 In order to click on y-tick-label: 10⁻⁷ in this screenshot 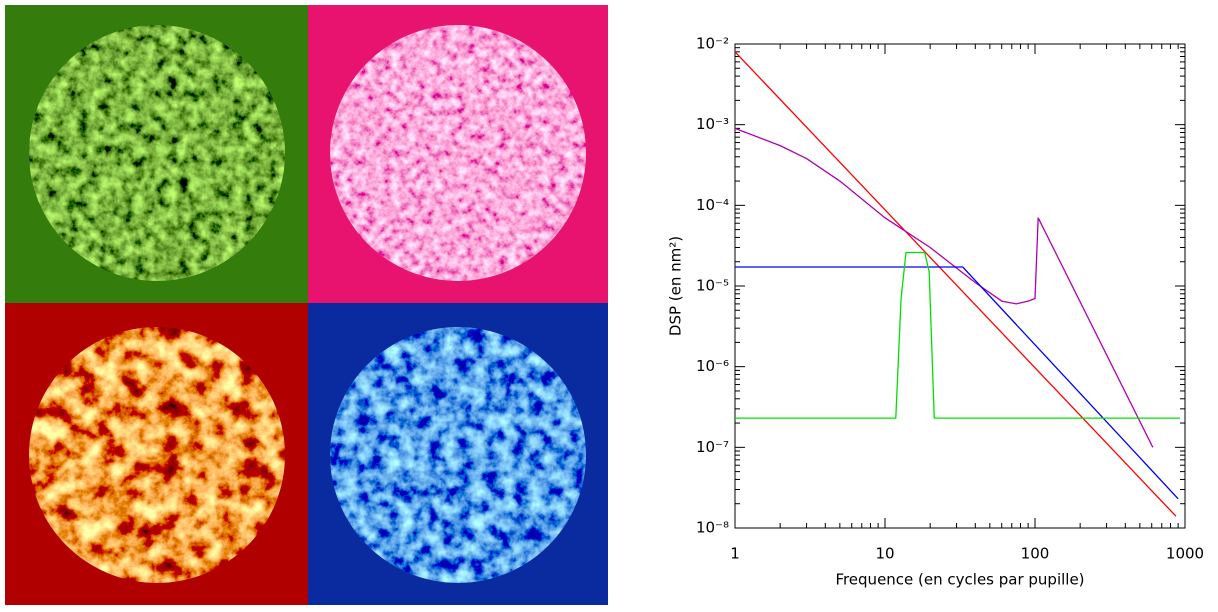, I will do `click(712, 447)`.